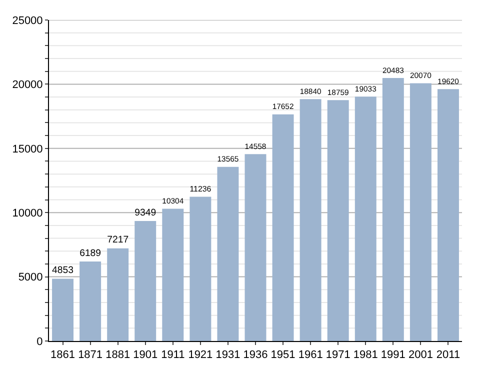 This screenshot has width=488, height=373. Describe the element at coordinates (448, 81) in the screenshot. I see `data-label: 19620` at that location.